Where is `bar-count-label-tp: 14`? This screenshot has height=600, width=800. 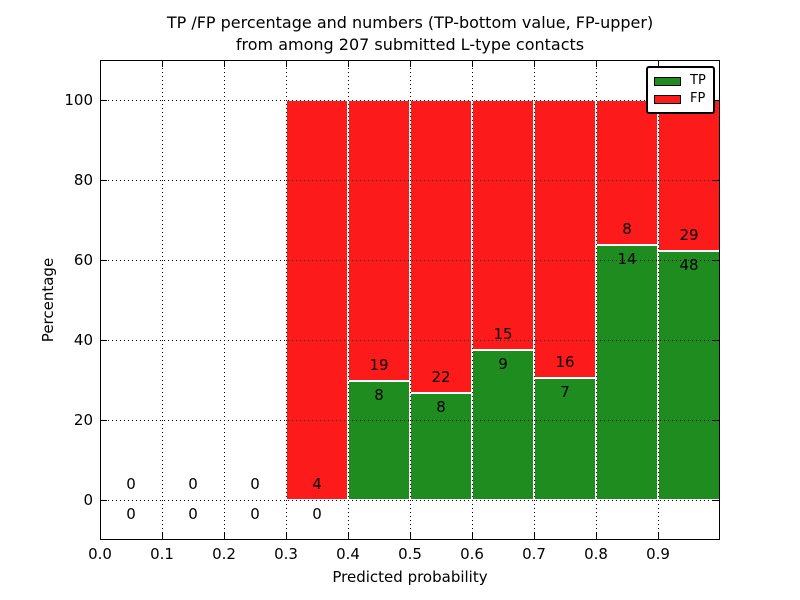
bar-count-label-tp: 14 is located at coordinates (627, 259).